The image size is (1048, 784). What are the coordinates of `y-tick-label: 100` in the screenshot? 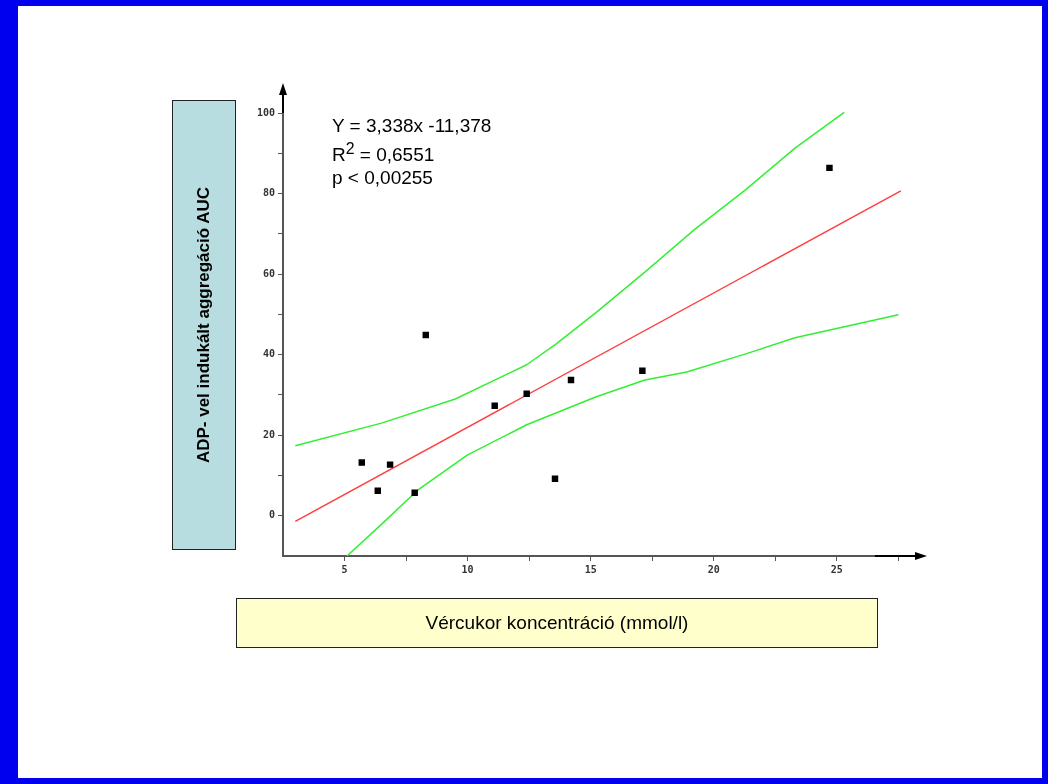 It's located at (265, 112).